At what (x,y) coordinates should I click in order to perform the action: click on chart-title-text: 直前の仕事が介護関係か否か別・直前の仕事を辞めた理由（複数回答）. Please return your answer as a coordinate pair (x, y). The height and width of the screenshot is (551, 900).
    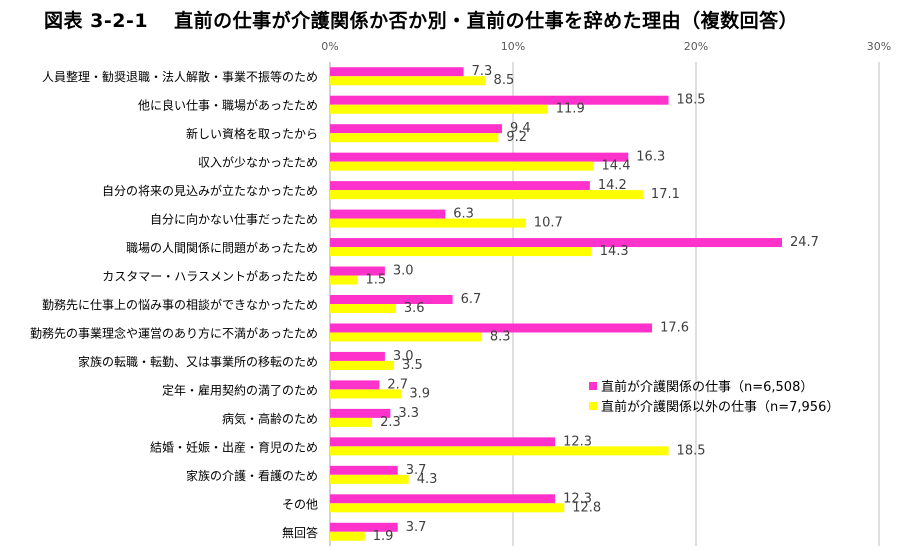
    Looking at the image, I should click on (486, 21).